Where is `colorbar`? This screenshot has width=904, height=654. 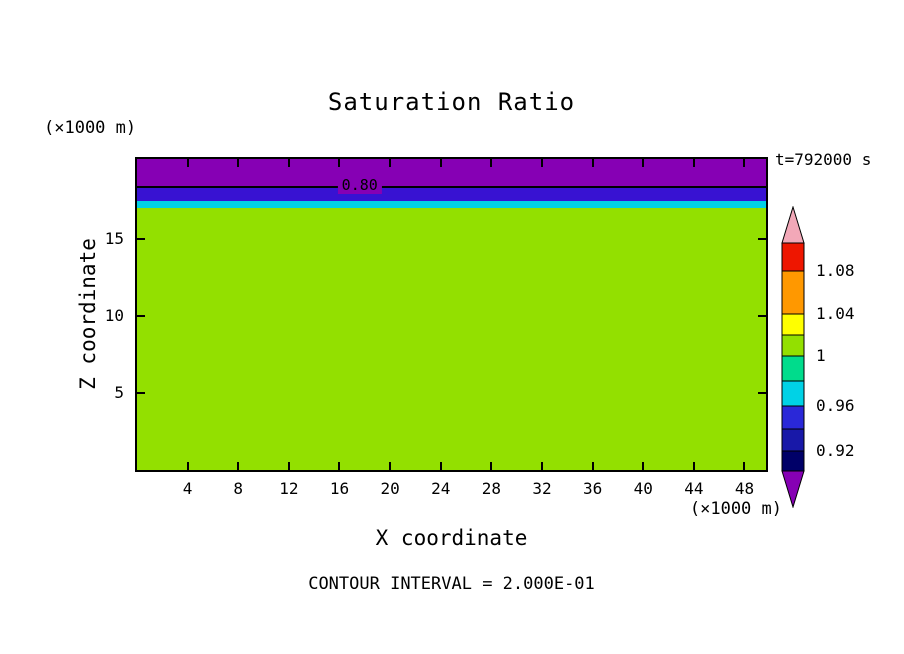
colorbar is located at coordinates (793, 357).